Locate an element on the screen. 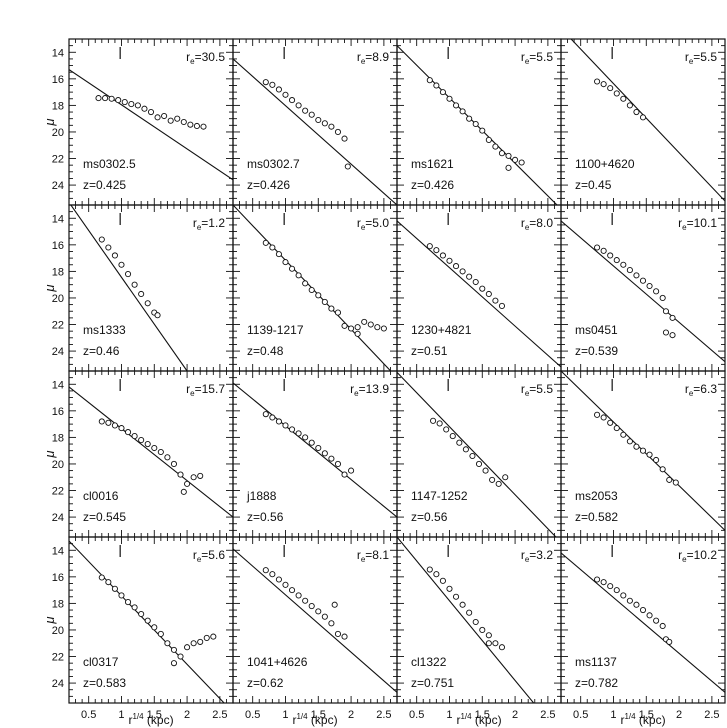  effective-radius-label: re=5.5 is located at coordinates (537, 390).